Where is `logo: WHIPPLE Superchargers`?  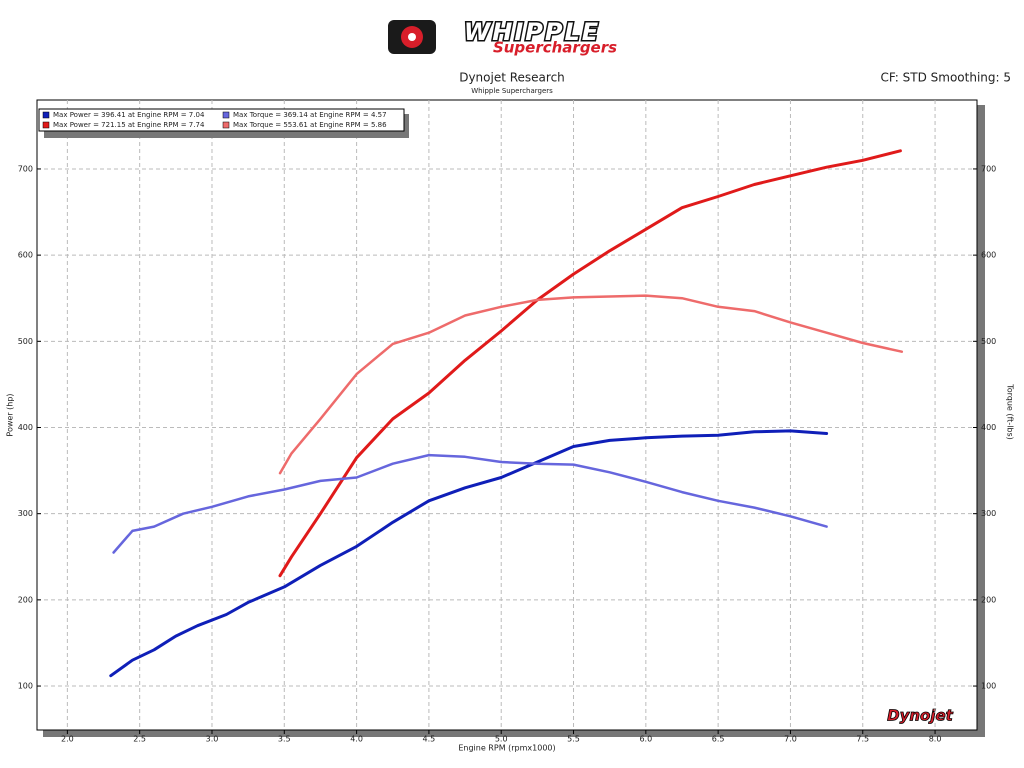 logo: WHIPPLE Superchargers is located at coordinates (502, 37).